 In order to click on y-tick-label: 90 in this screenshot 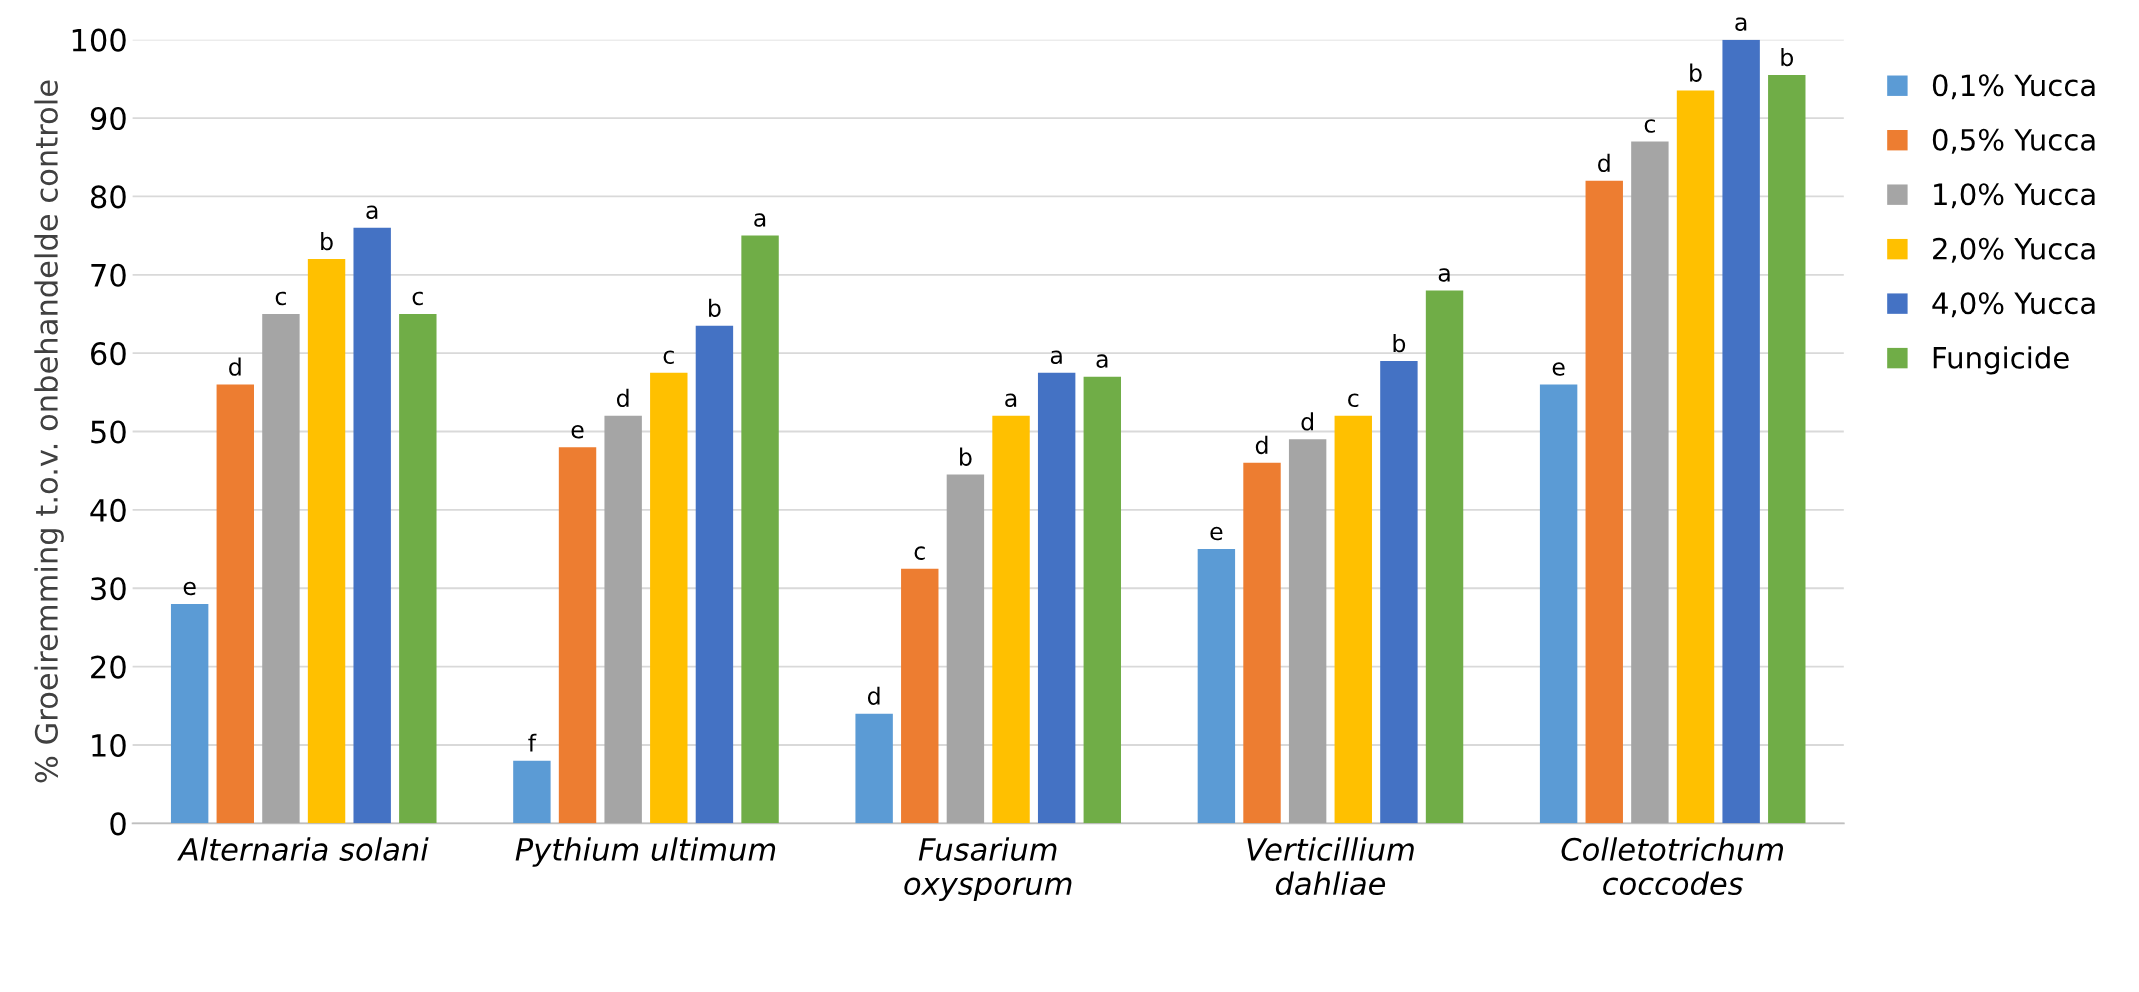, I will do `click(108, 118)`.